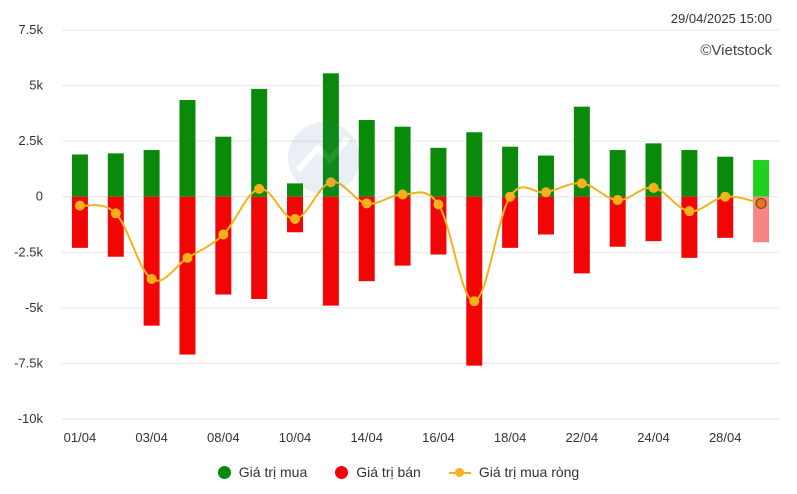 This screenshot has width=797, height=494. I want to click on x-tick-label: 01/04, so click(80, 437).